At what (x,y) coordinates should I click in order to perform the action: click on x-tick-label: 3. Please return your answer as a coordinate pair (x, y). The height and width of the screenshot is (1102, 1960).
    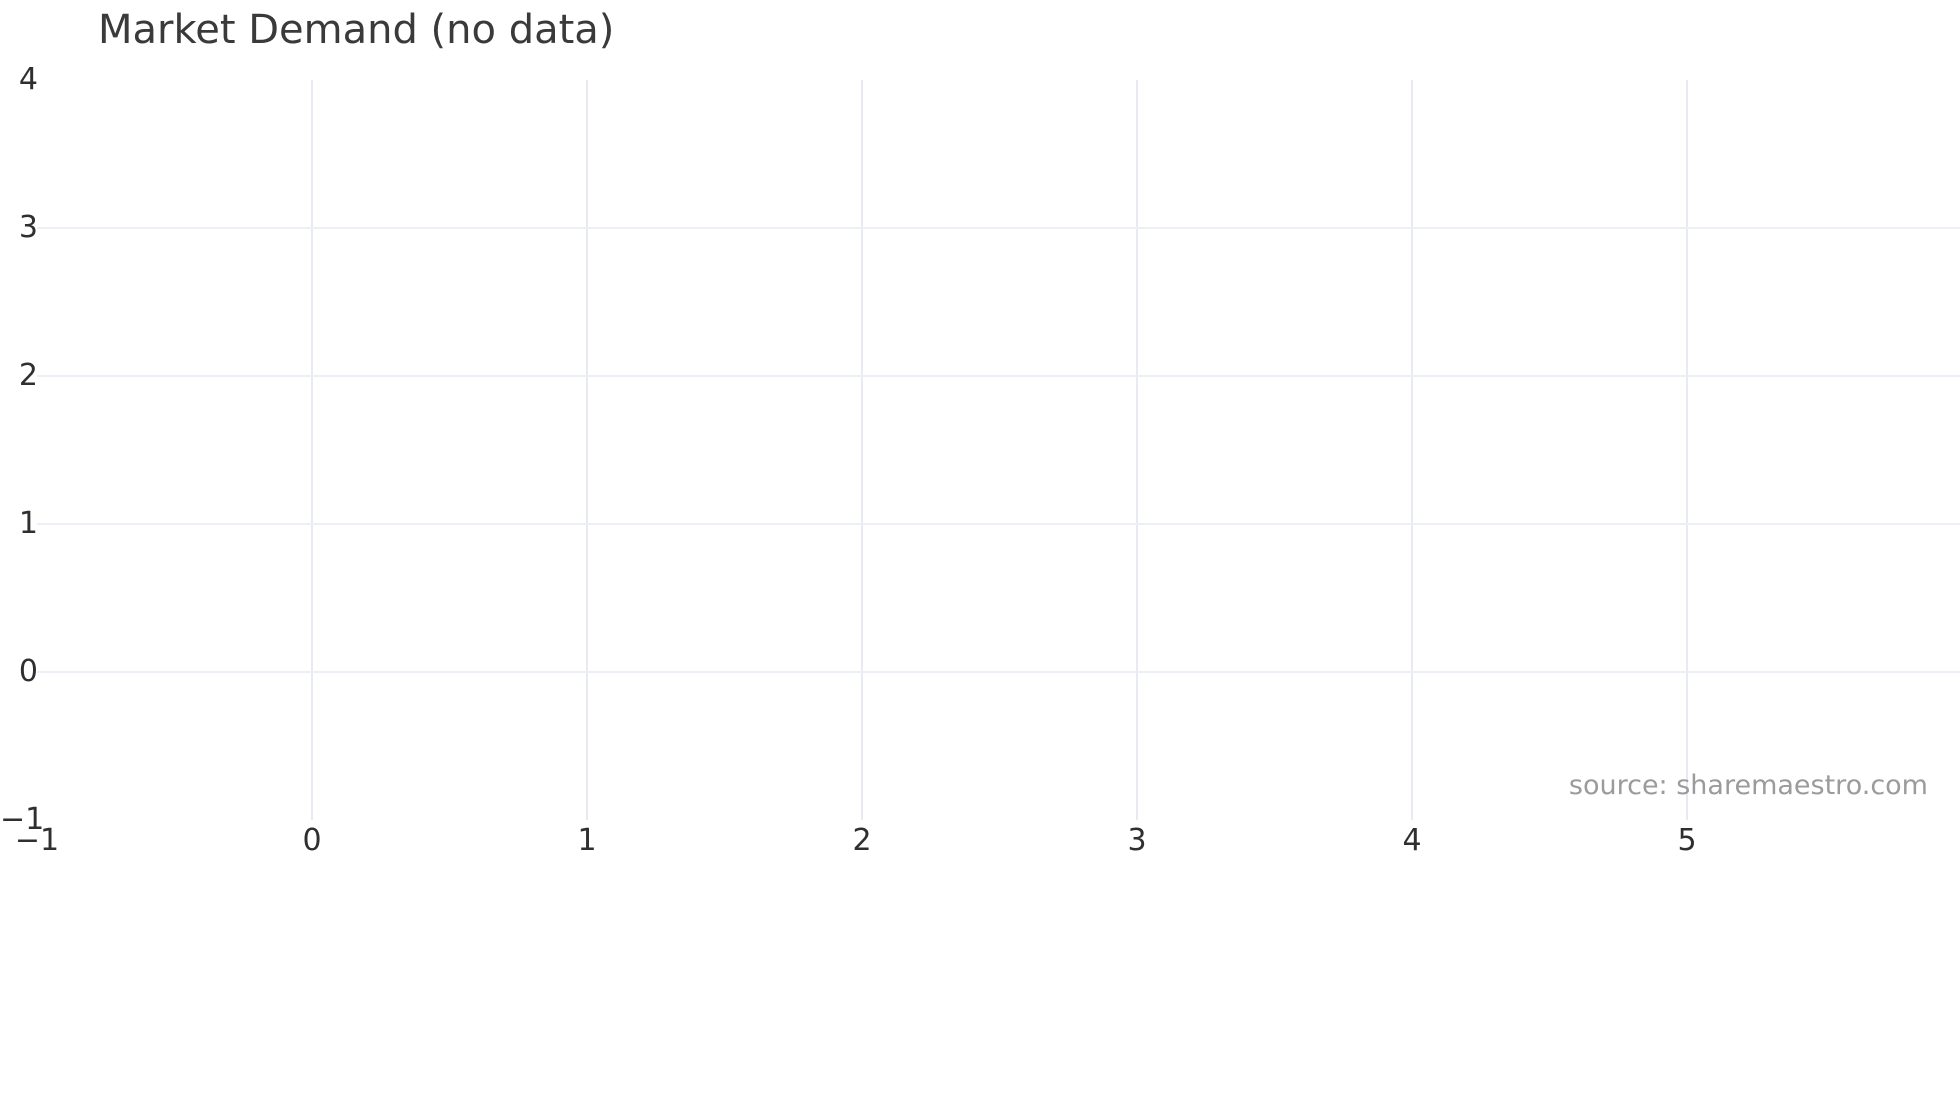
    Looking at the image, I should click on (1137, 840).